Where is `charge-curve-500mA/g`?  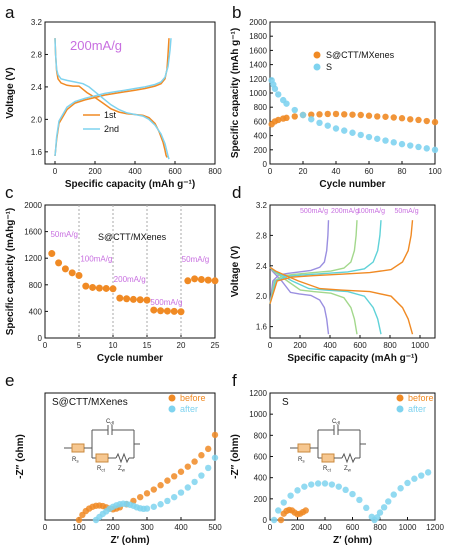 charge-curve-500mA/g is located at coordinates (299, 262).